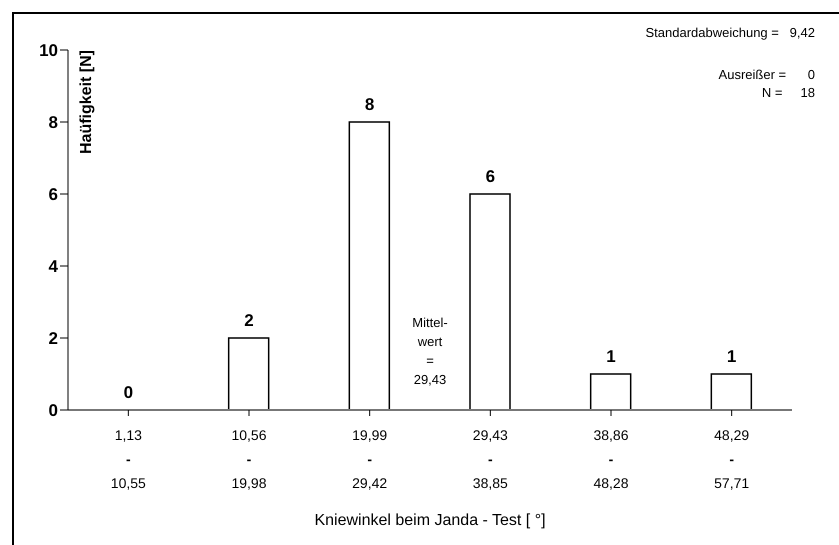 This screenshot has width=839, height=545. I want to click on y-tick-label: 4, so click(53, 266).